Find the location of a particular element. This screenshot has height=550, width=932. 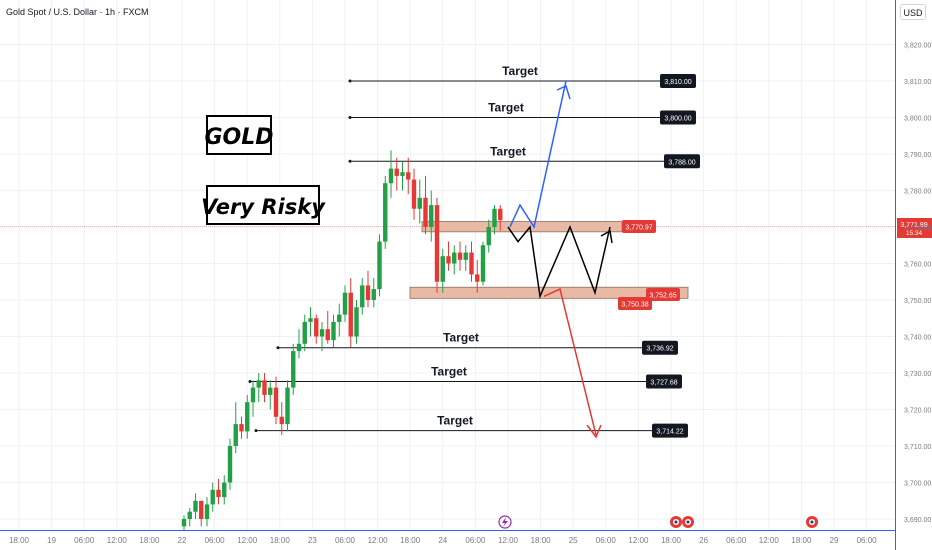

risk-label-box: Very Risky is located at coordinates (263, 205).